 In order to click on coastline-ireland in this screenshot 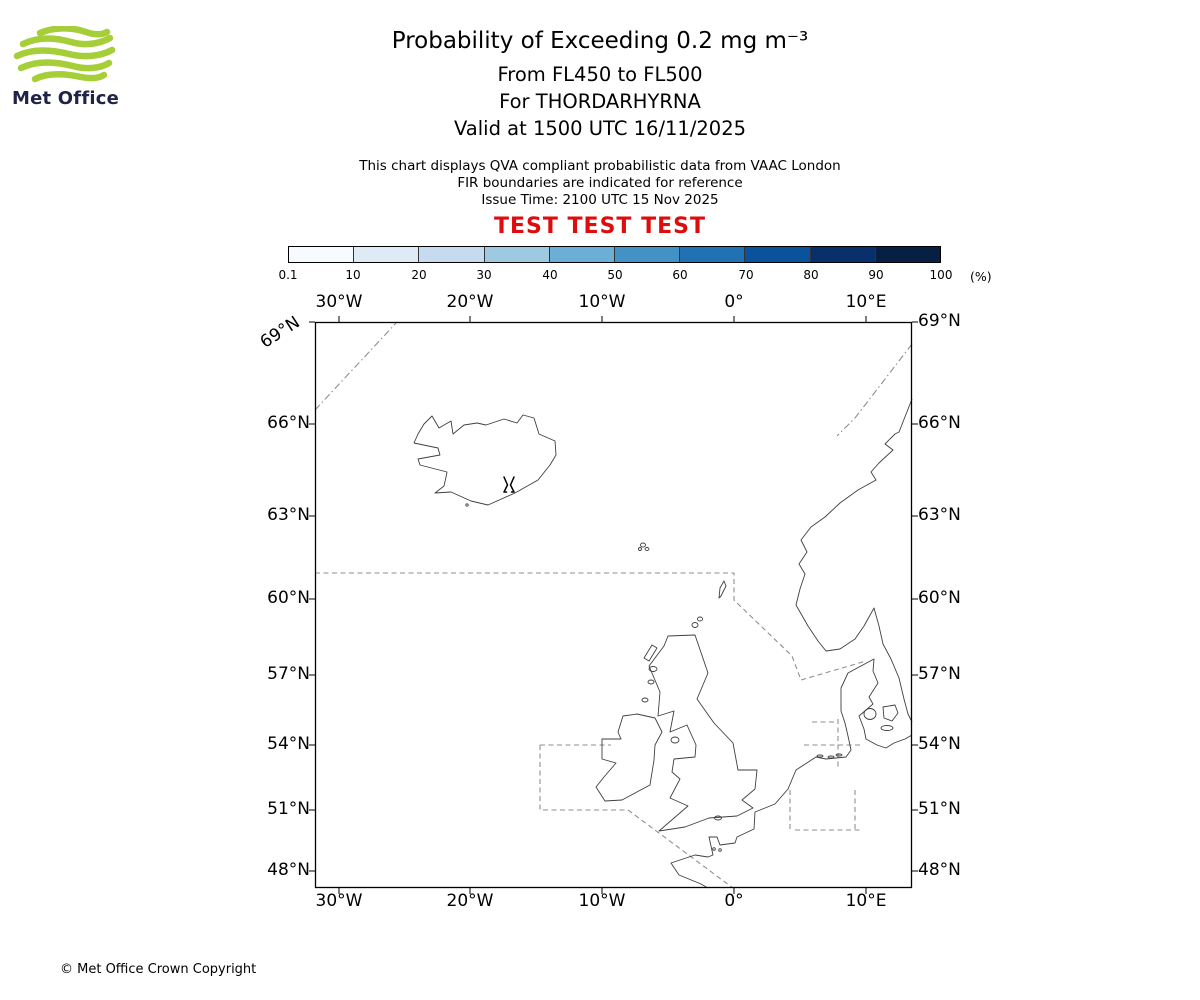, I will do `click(629, 757)`.